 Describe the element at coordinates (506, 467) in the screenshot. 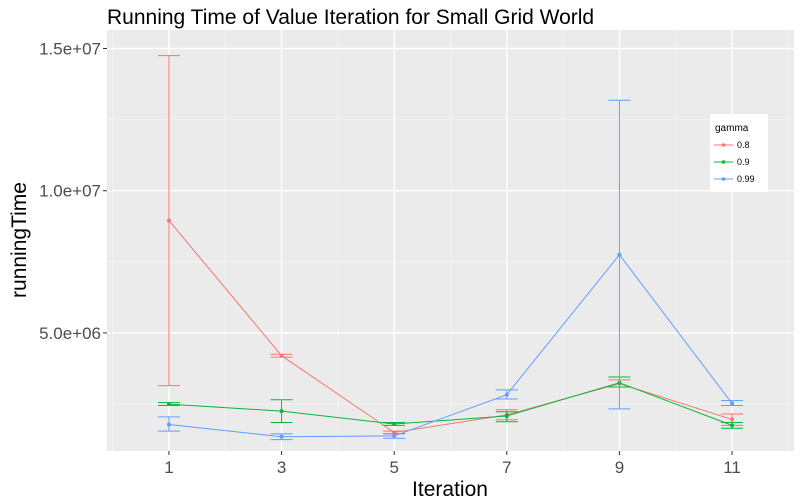

I see `x-tick-label: 7` at that location.